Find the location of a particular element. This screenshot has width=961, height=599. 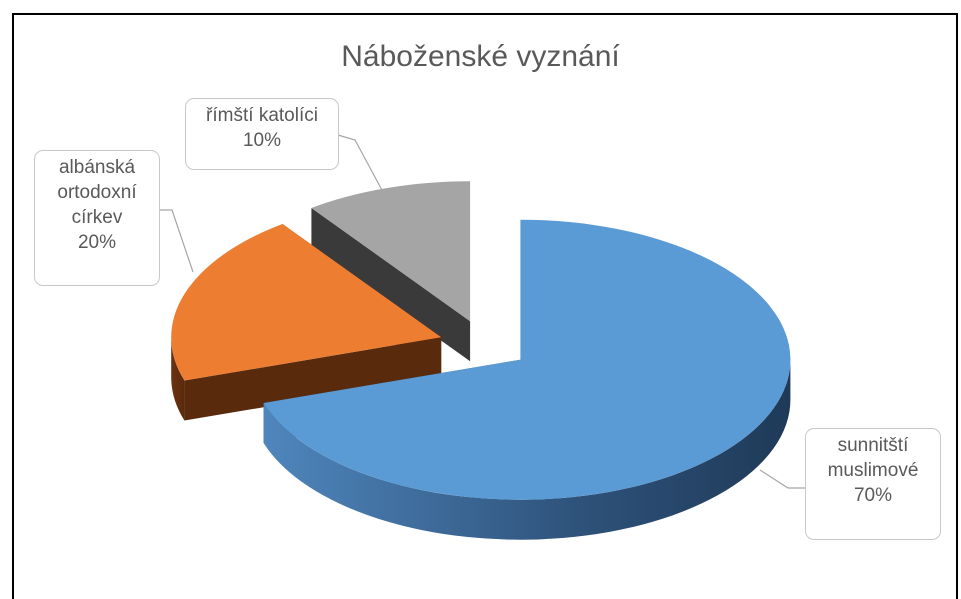

data-label: albánská ortodoxní církev 20% is located at coordinates (97, 218).